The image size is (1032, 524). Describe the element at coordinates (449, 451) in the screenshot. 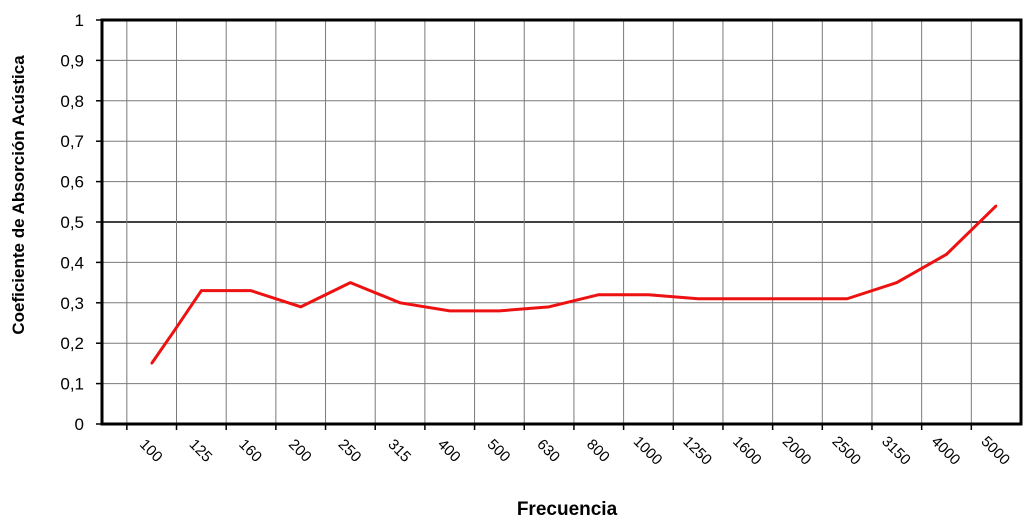

I see `x-tick-label: 400` at that location.